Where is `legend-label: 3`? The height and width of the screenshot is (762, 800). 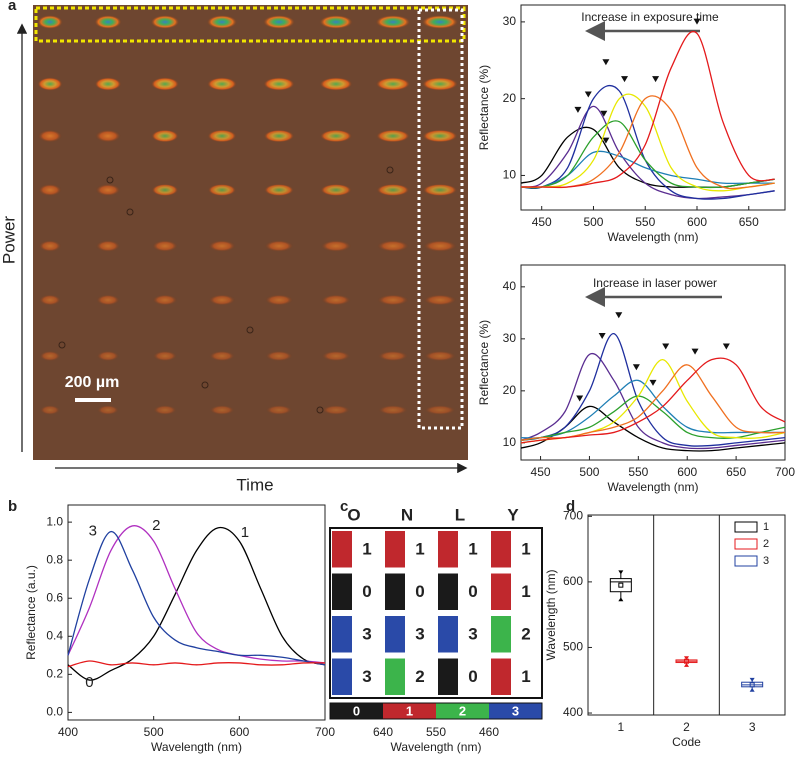
legend-label: 3 is located at coordinates (766, 561).